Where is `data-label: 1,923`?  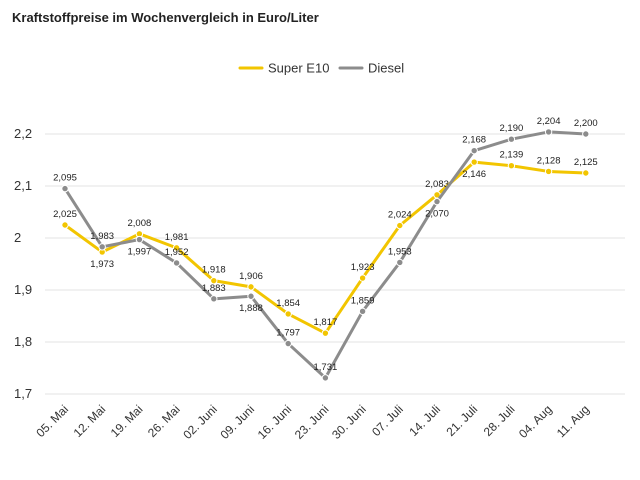 data-label: 1,923 is located at coordinates (363, 267).